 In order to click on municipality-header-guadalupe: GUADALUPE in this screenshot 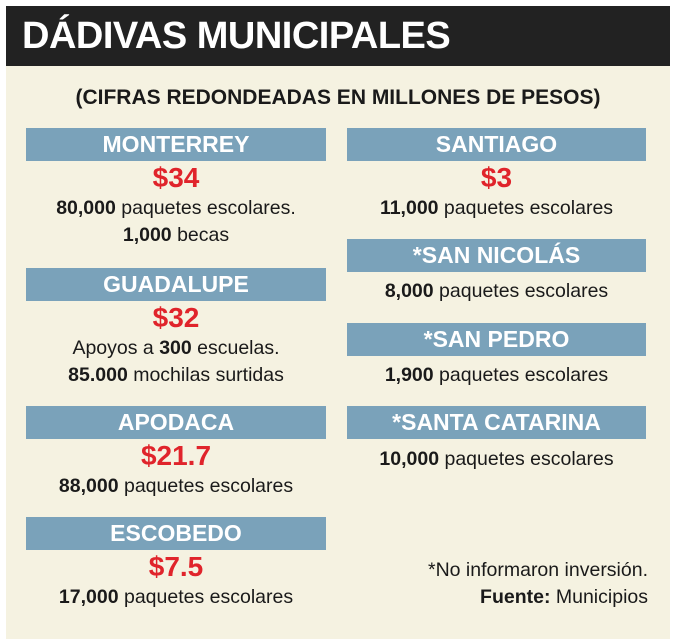, I will do `click(176, 284)`.